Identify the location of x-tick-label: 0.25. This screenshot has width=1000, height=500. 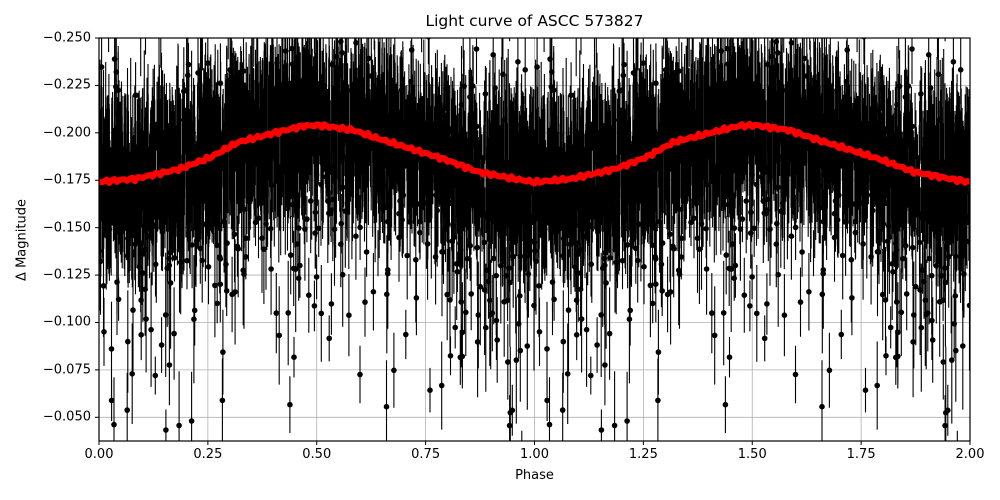
(208, 454).